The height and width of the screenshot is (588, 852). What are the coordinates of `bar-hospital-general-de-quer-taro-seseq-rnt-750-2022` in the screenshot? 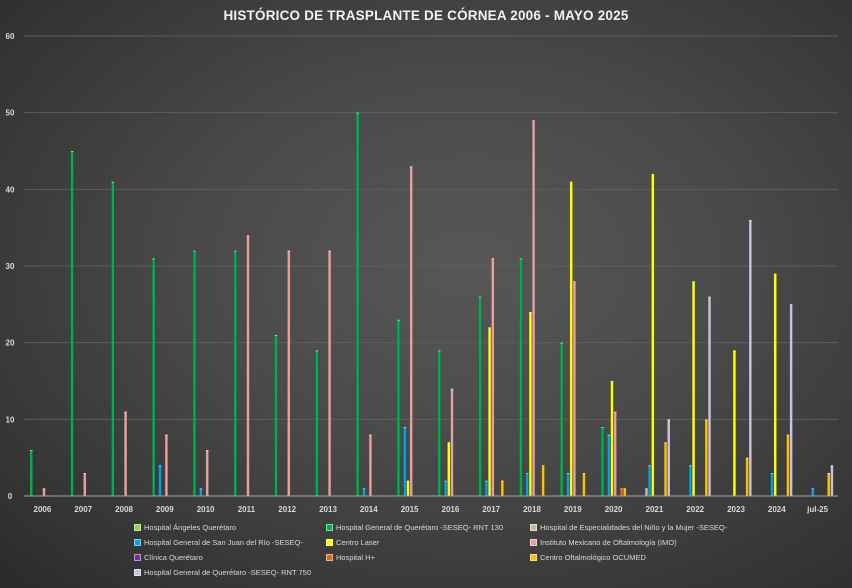 It's located at (709, 396).